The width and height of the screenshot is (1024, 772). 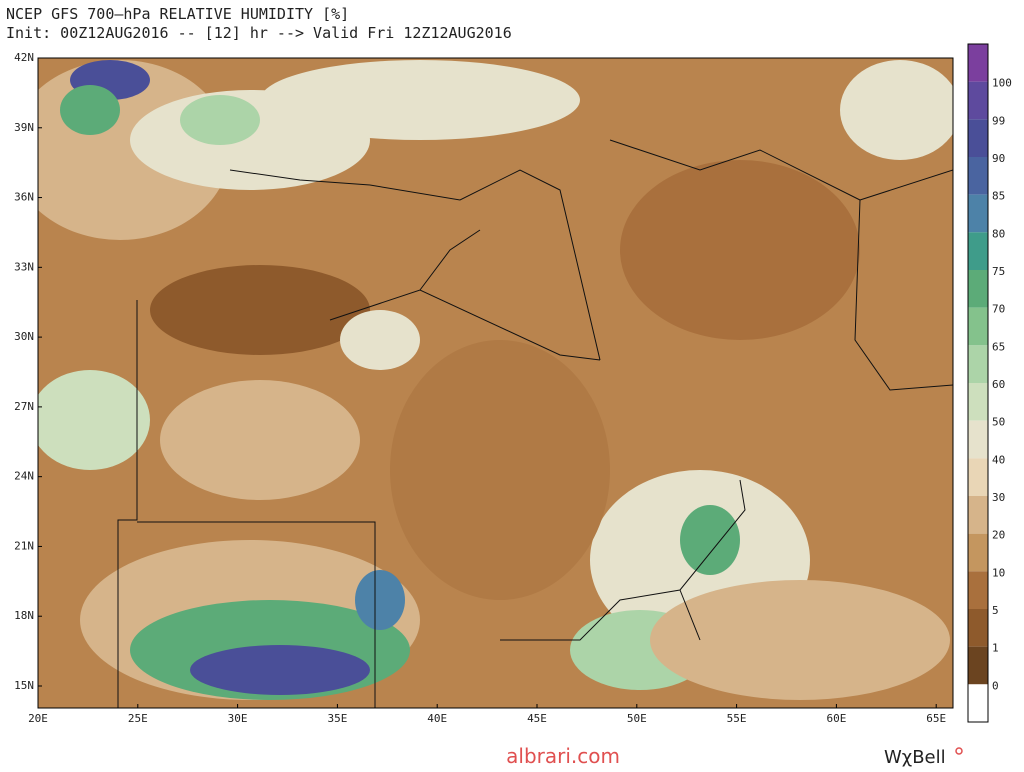 What do you see at coordinates (998, 422) in the screenshot?
I see `colorbar-label: 50` at bounding box center [998, 422].